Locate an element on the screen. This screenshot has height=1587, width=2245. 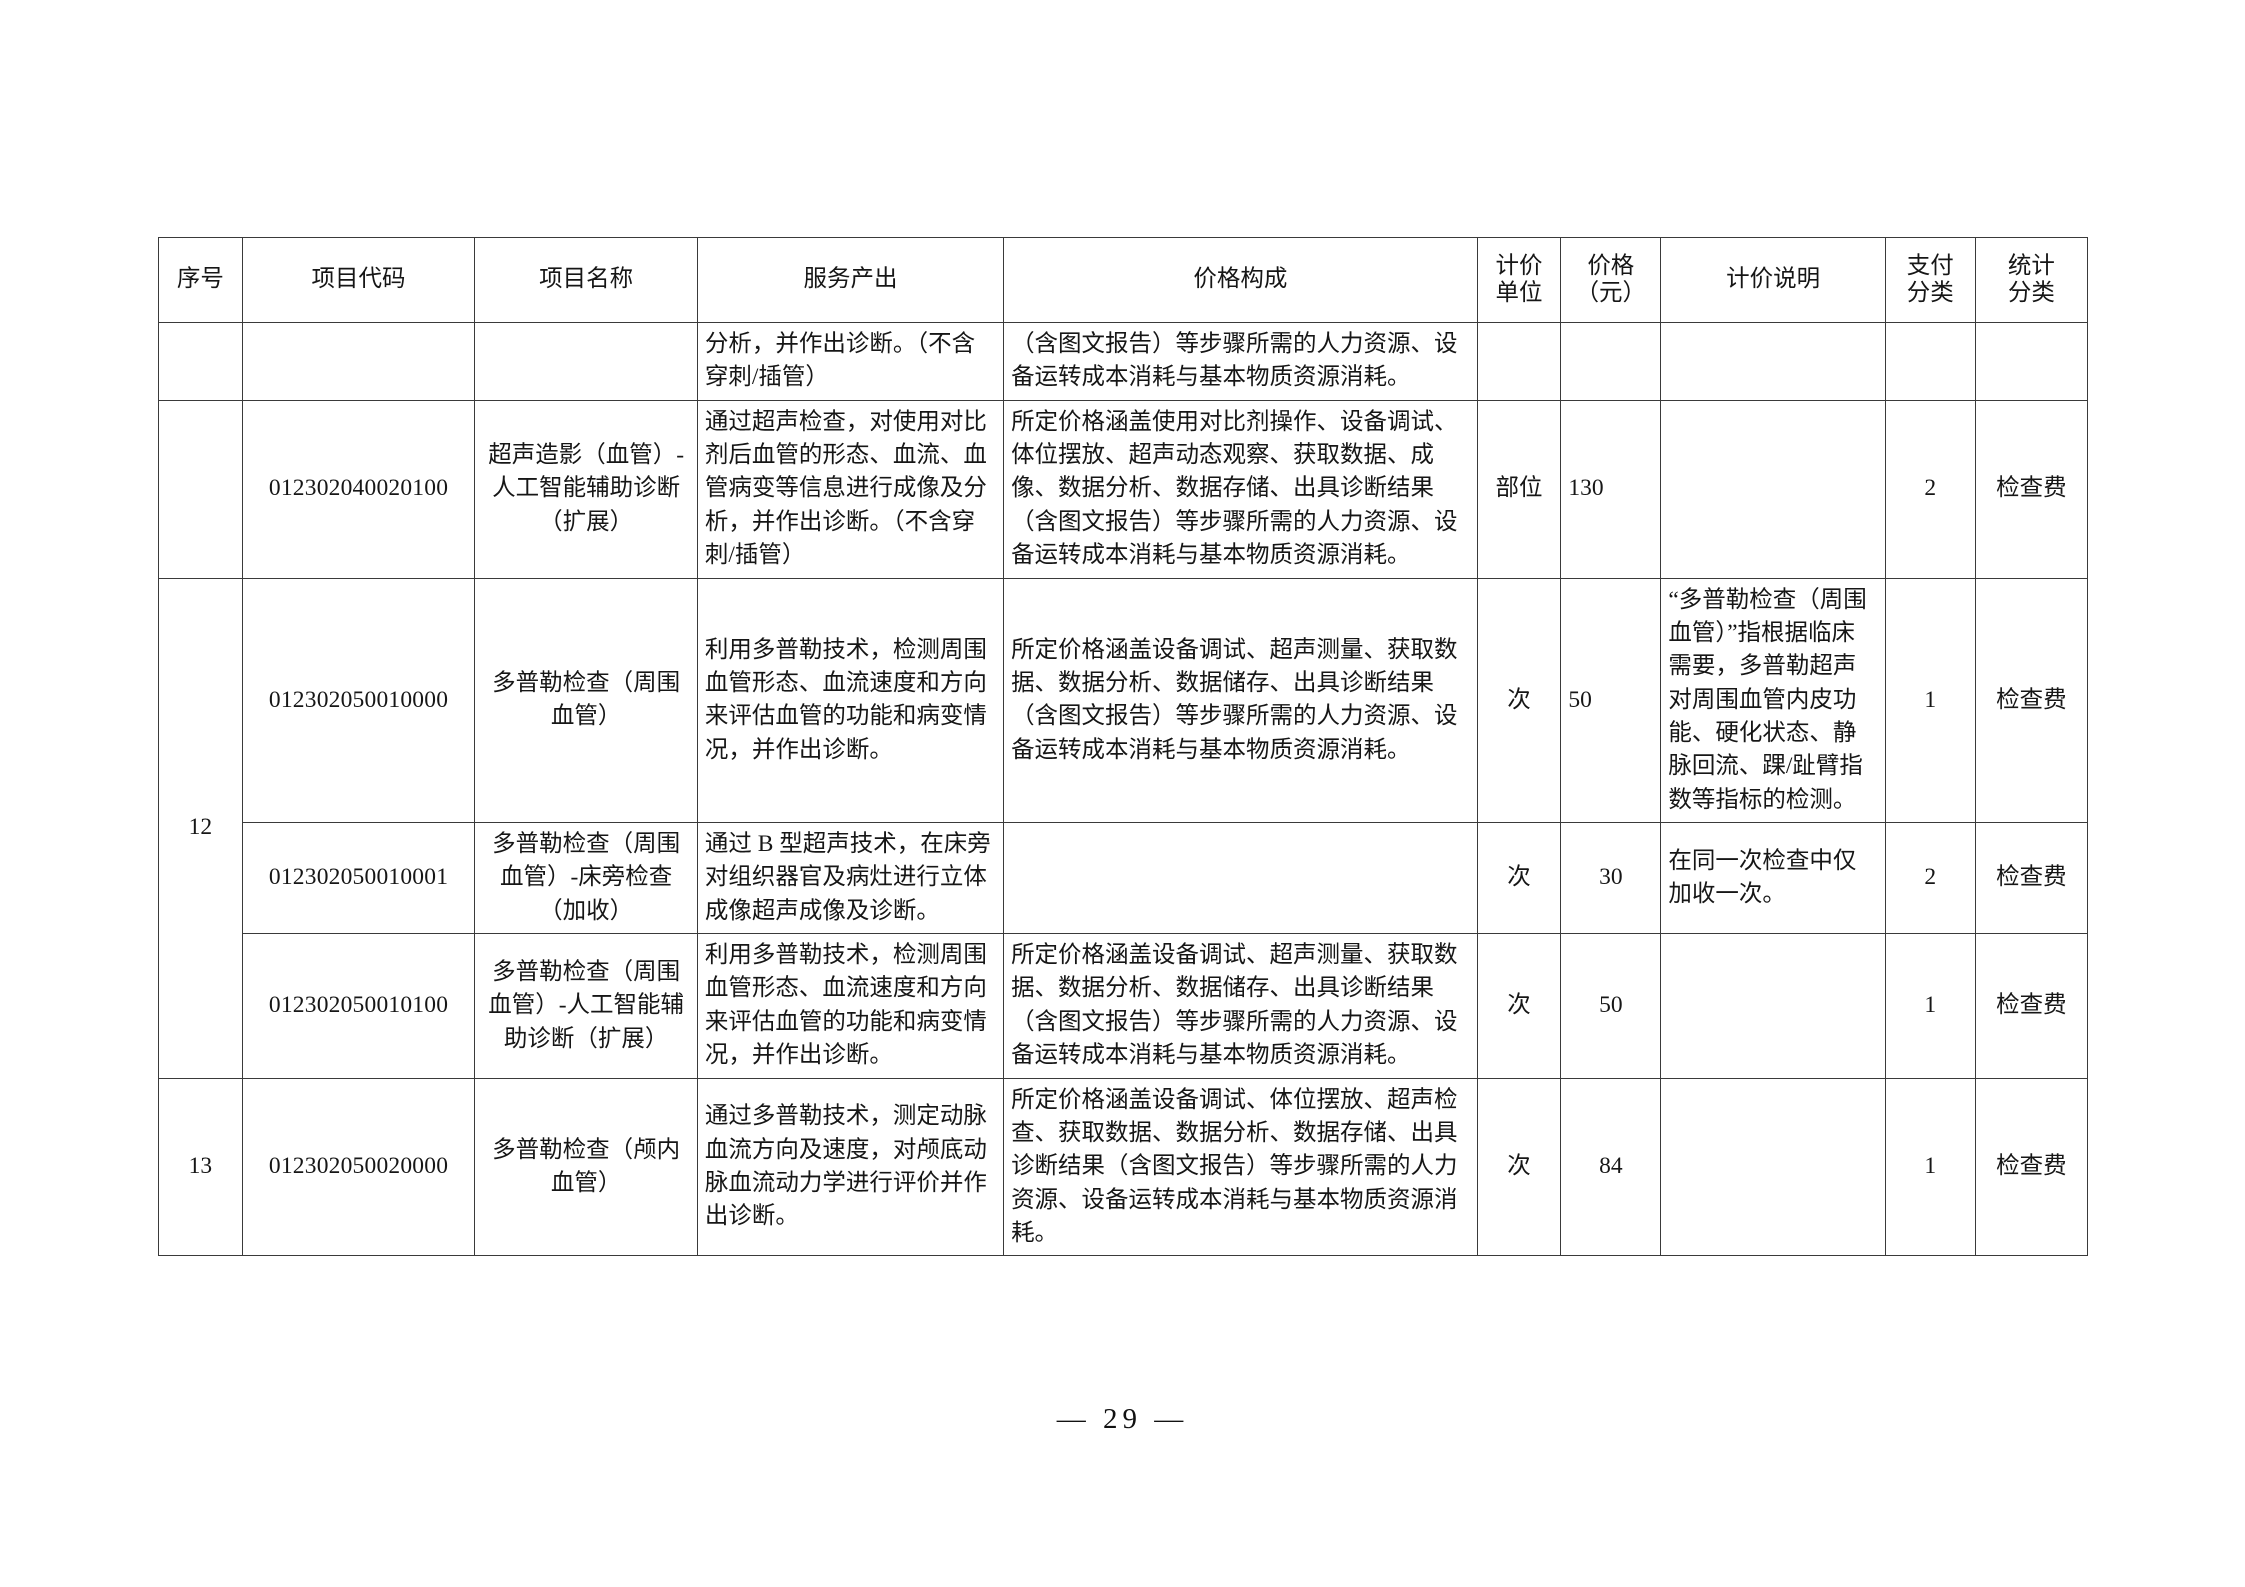
cell-seq: 12 is located at coordinates (200, 828).